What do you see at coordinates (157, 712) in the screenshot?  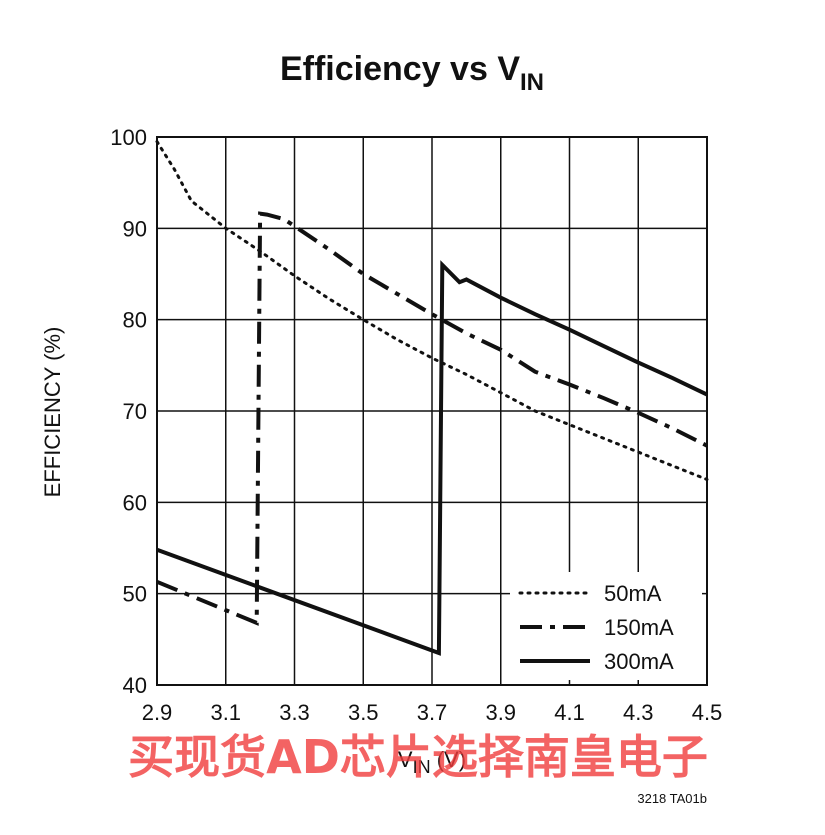 I see `x-tick-label: 2.9` at bounding box center [157, 712].